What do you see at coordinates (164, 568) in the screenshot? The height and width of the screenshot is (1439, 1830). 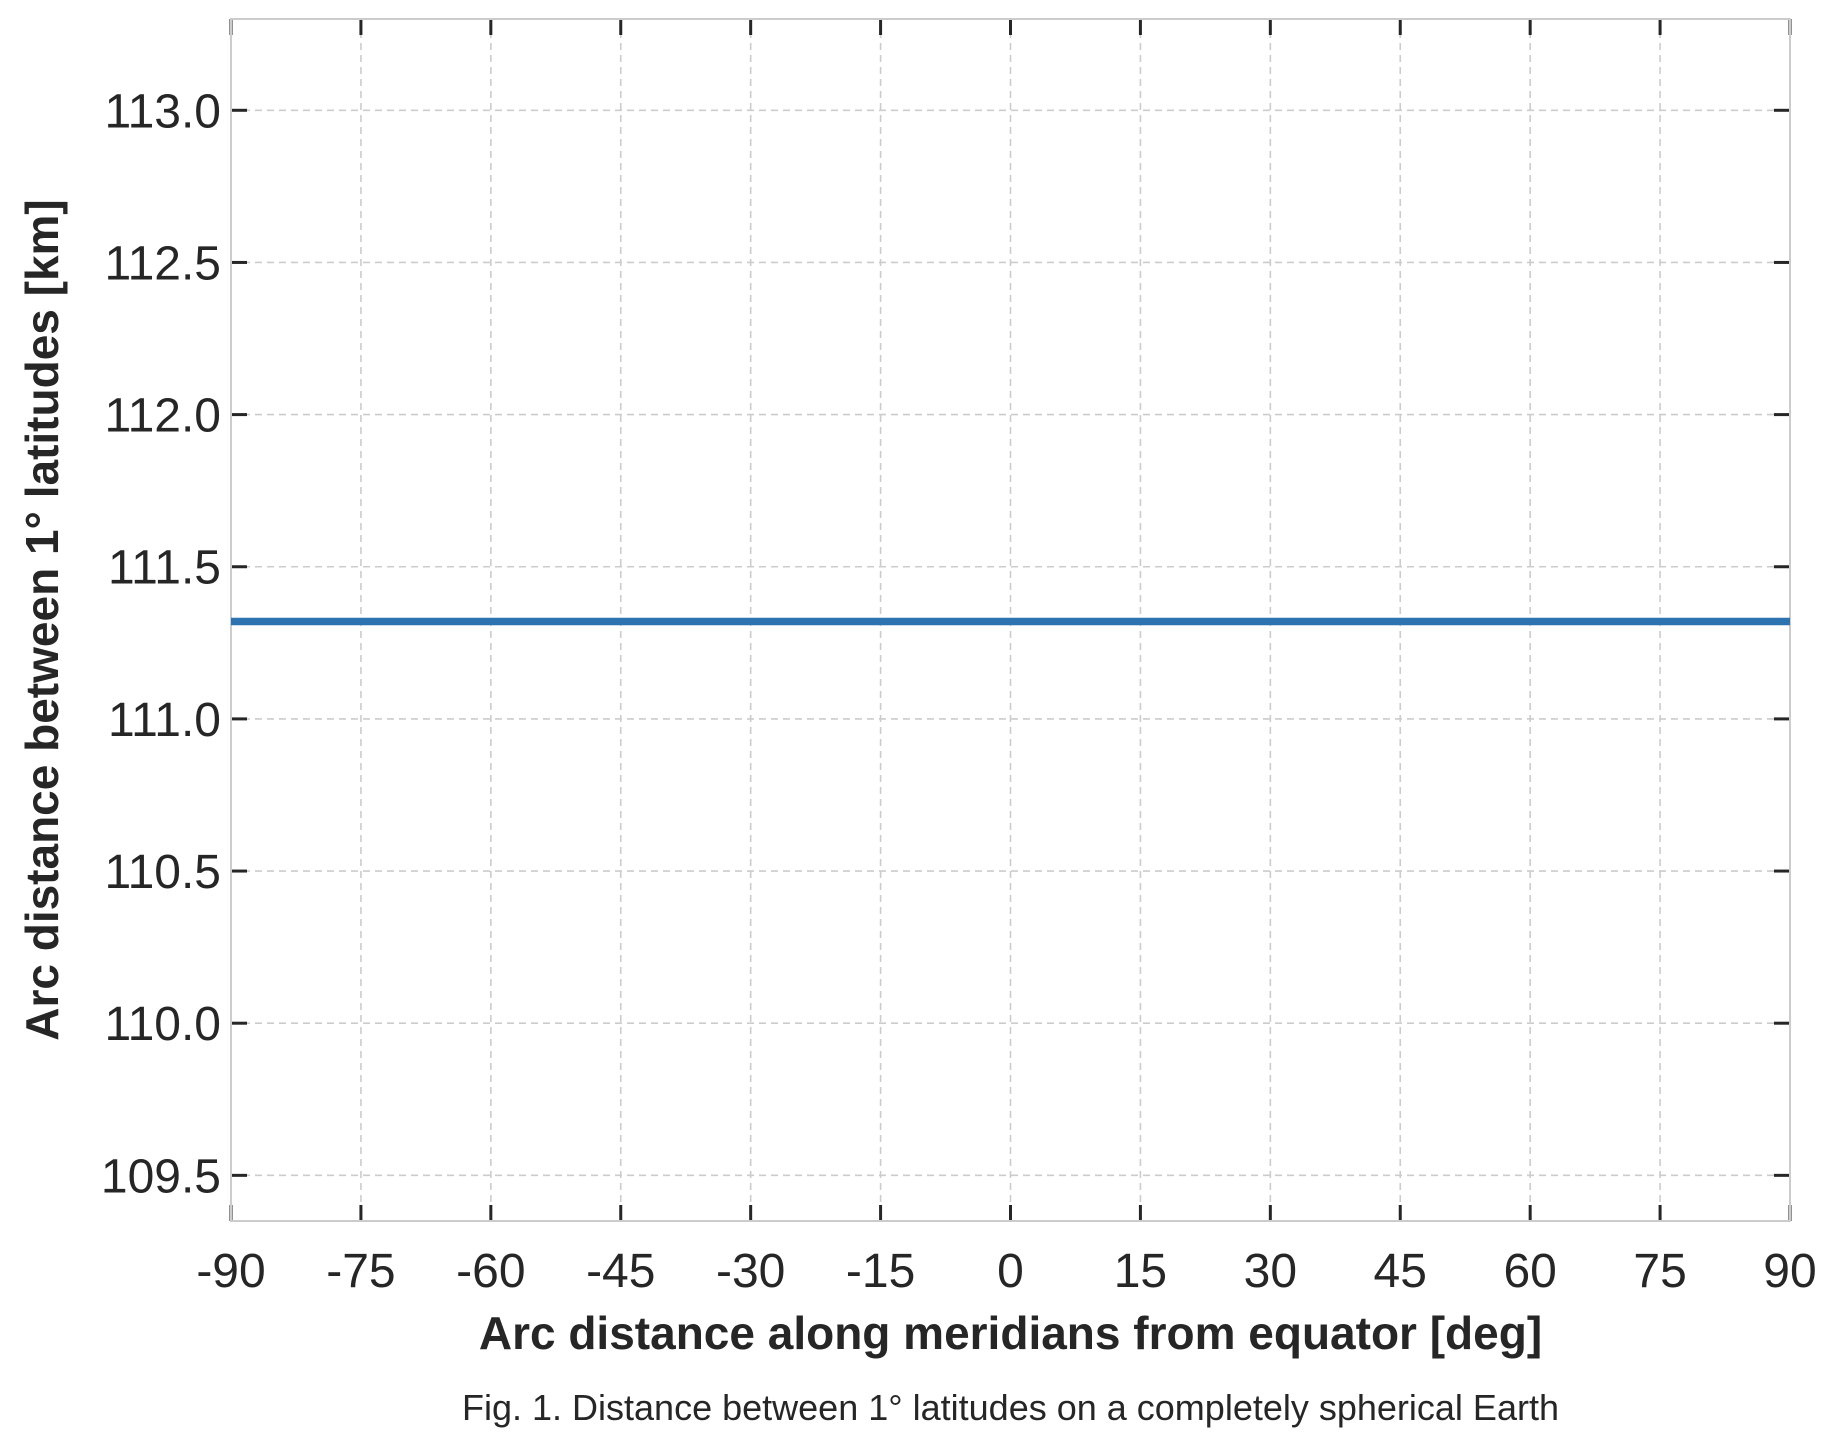 I see `y-tick-label: 111.5` at bounding box center [164, 568].